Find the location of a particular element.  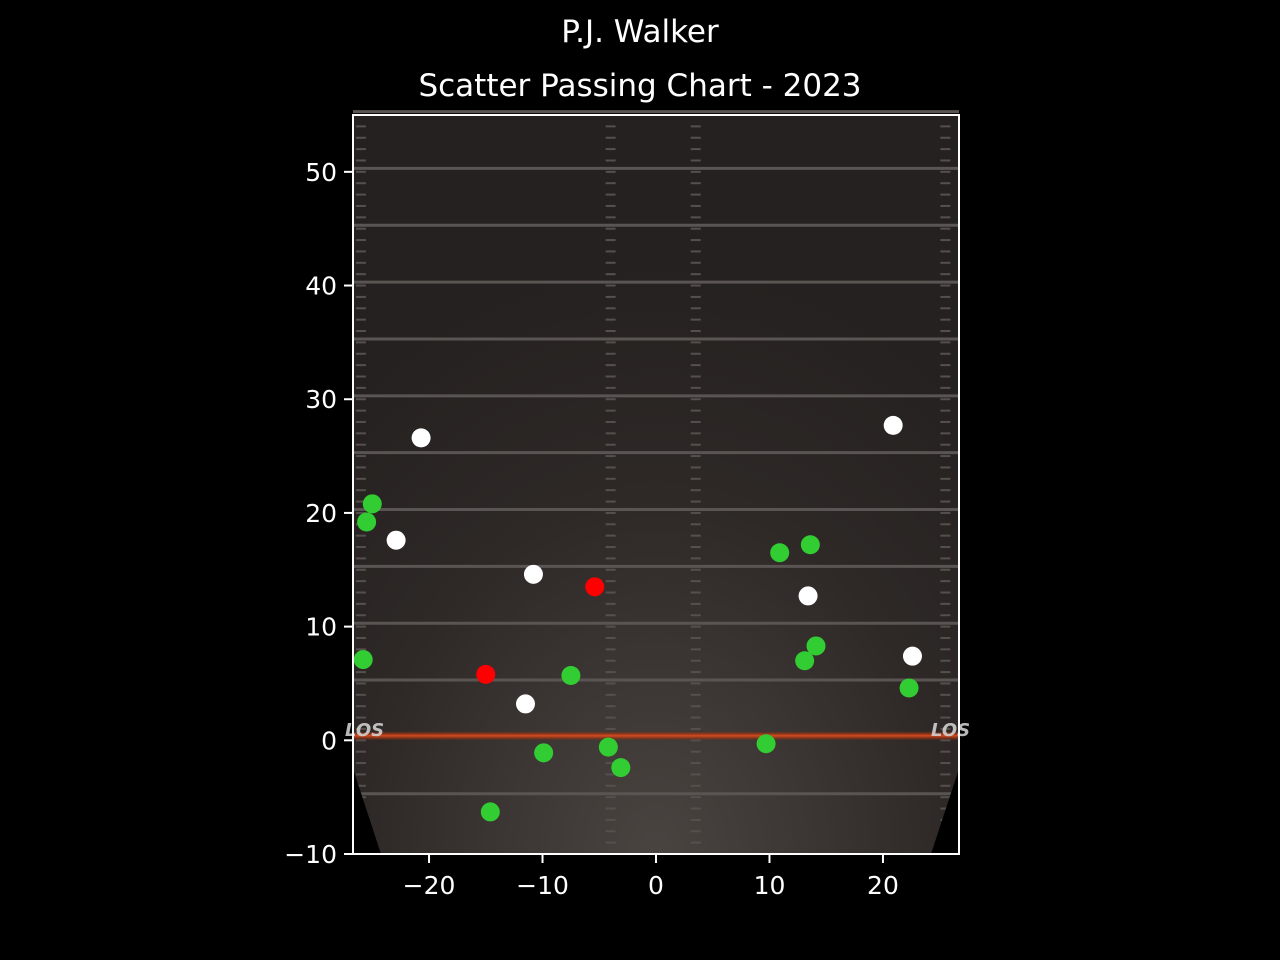

x-tick-label: 10 is located at coordinates (770, 885).